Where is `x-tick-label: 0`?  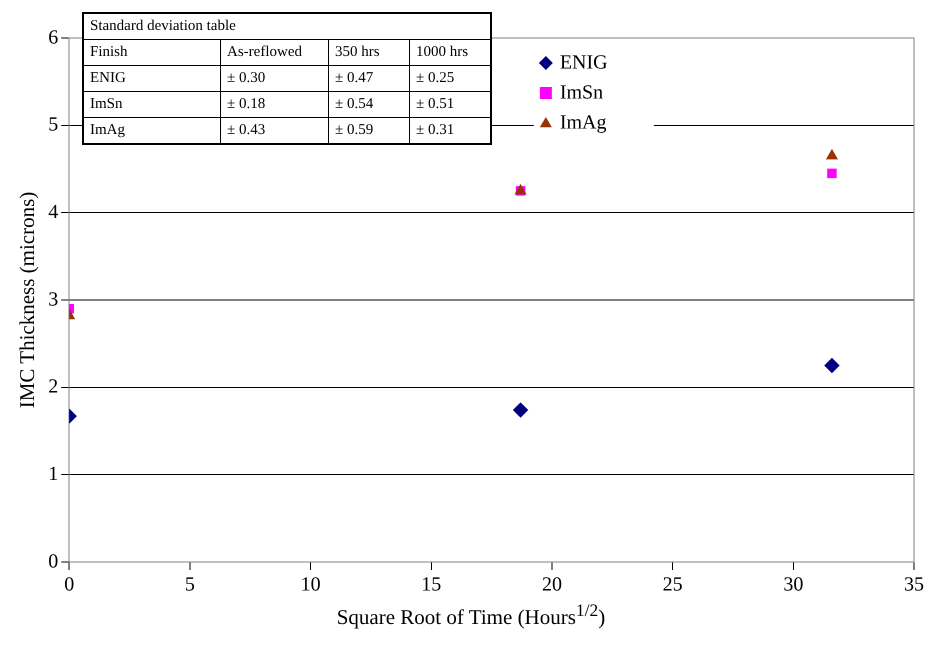 x-tick-label: 0 is located at coordinates (69, 584).